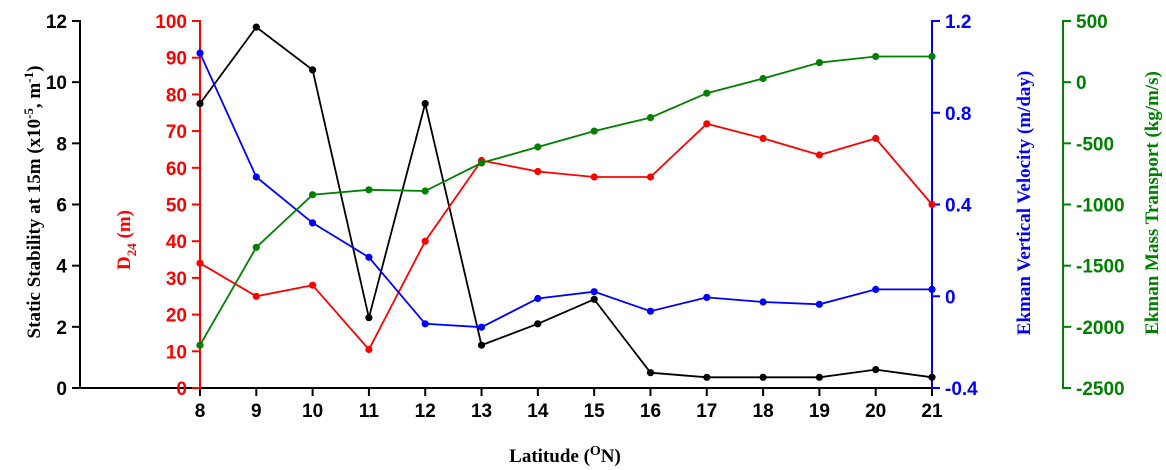 This screenshot has height=470, width=1166. I want to click on y-tick-label-d24: 100, so click(171, 22).